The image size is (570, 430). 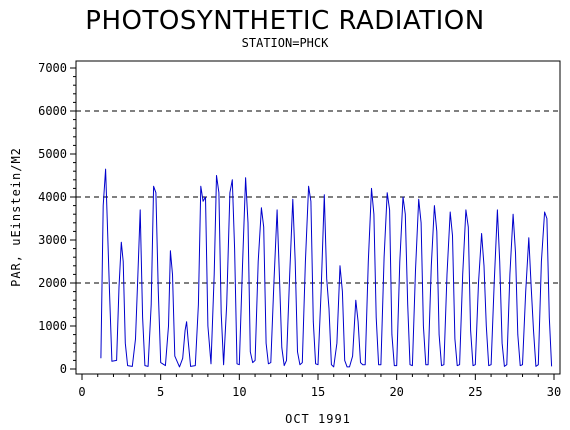 What do you see at coordinates (160, 392) in the screenshot?
I see `x-tick-label: 5` at bounding box center [160, 392].